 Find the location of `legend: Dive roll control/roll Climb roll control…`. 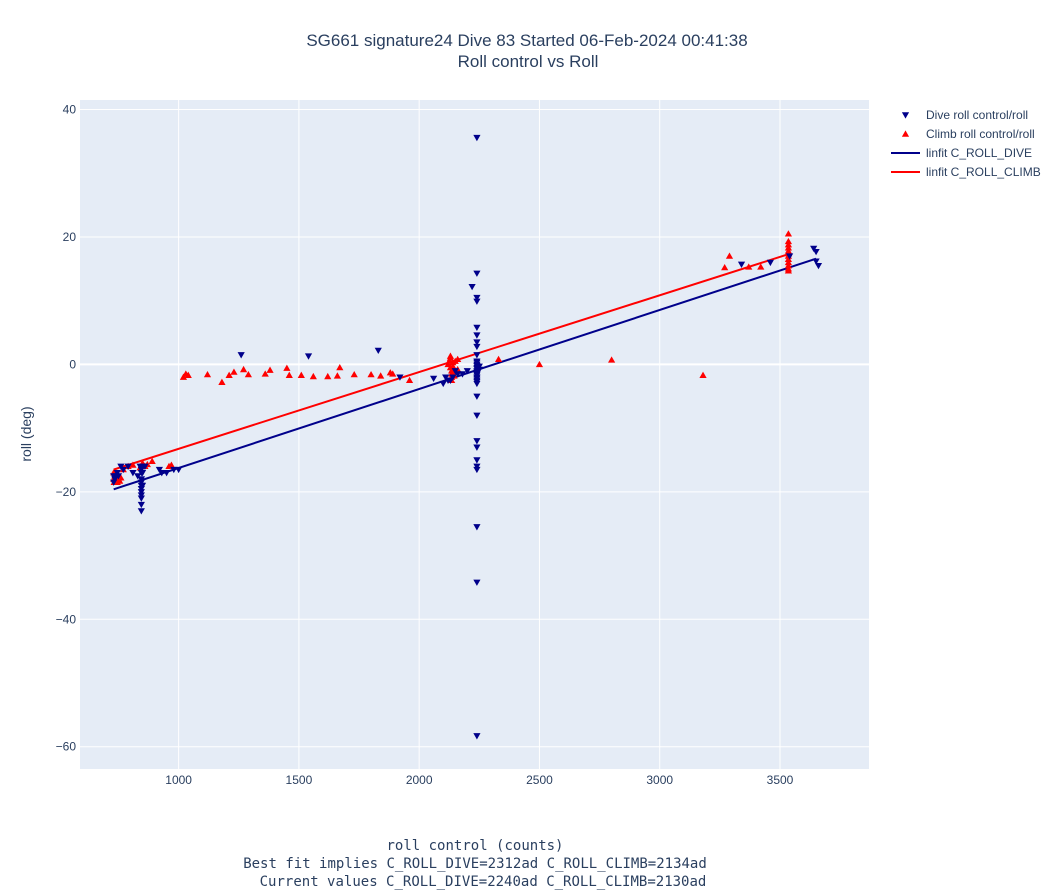

legend: Dive roll control/roll Climb roll control… is located at coordinates (966, 143).